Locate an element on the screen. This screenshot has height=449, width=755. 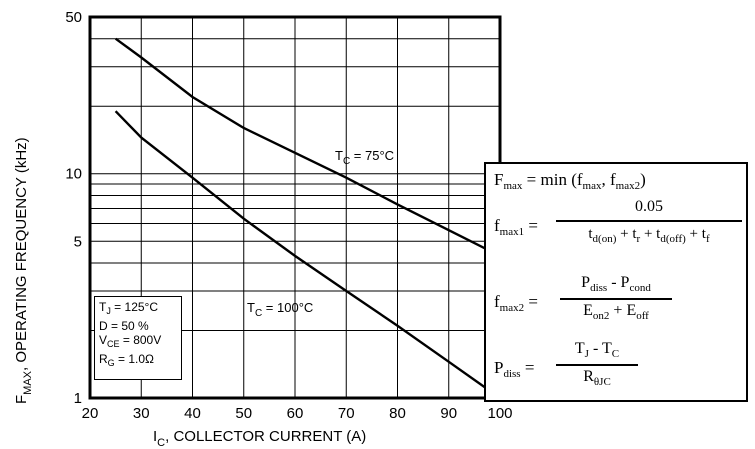
formula-fmax2-denominator: Eon2 + Eoff is located at coordinates (616, 312).